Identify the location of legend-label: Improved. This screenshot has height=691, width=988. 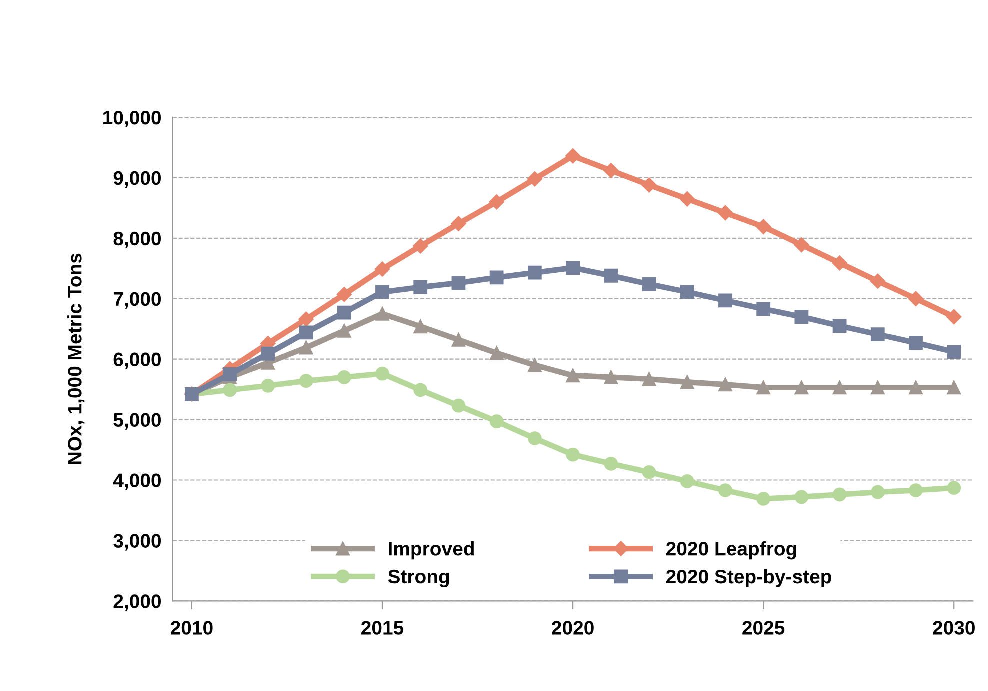
(431, 551).